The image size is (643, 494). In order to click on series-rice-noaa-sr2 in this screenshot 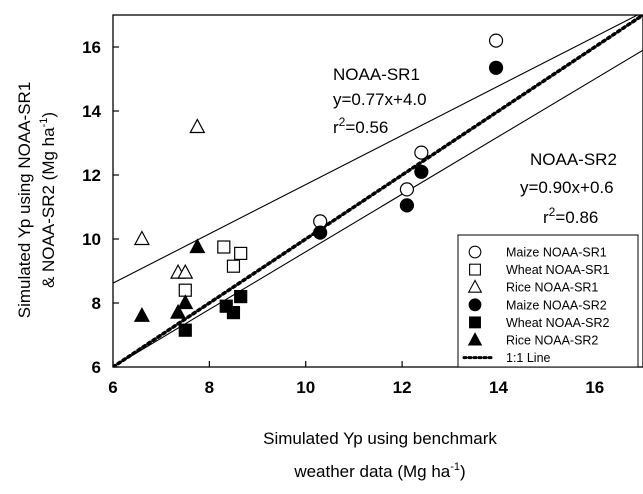, I will do `click(169, 280)`.